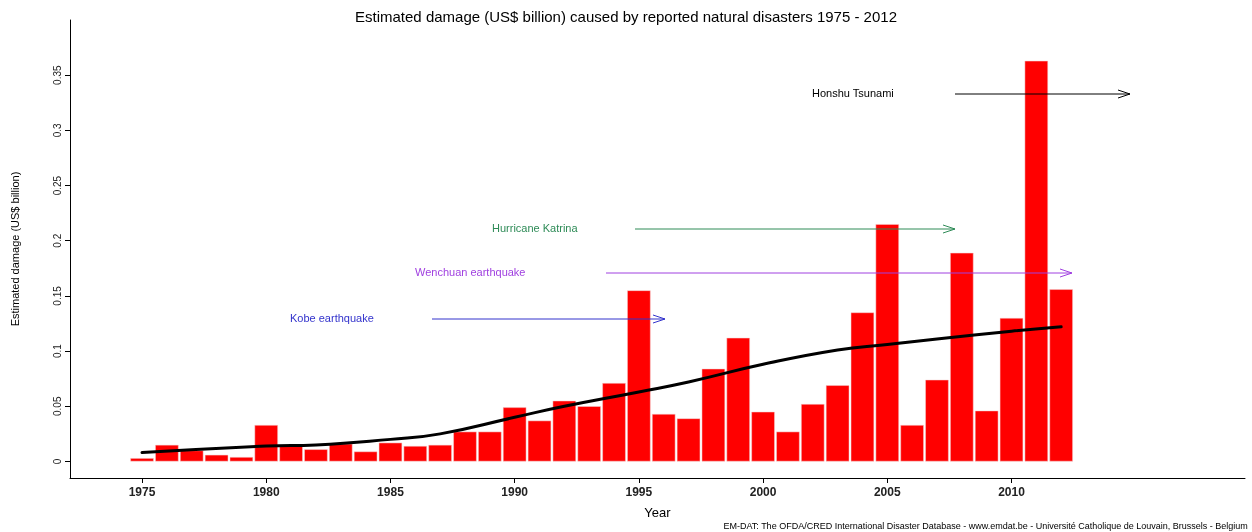 This screenshot has width=1252, height=532. What do you see at coordinates (14, 249) in the screenshot?
I see `y-axis-title: Estimated damage (US$ billion)` at bounding box center [14, 249].